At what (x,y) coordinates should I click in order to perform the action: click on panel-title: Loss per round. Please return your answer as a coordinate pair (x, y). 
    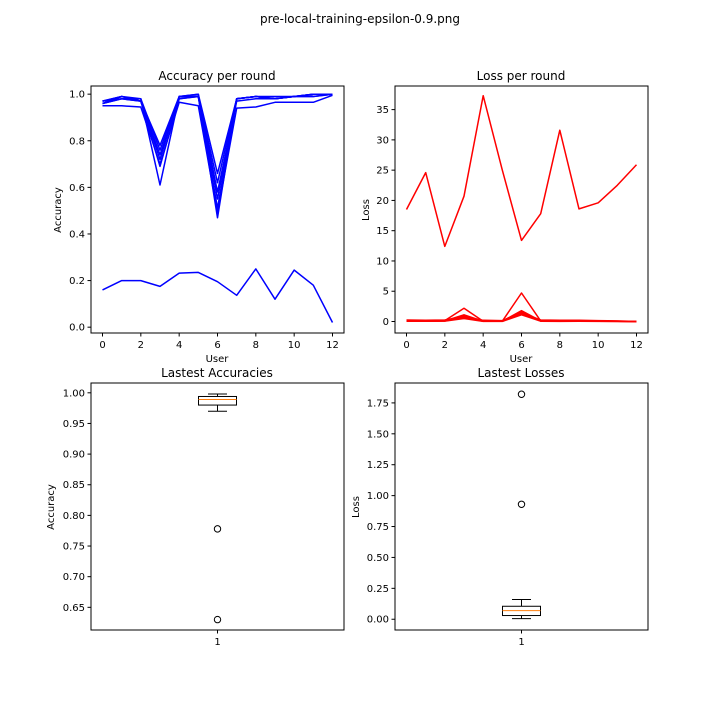
    Looking at the image, I should click on (521, 76).